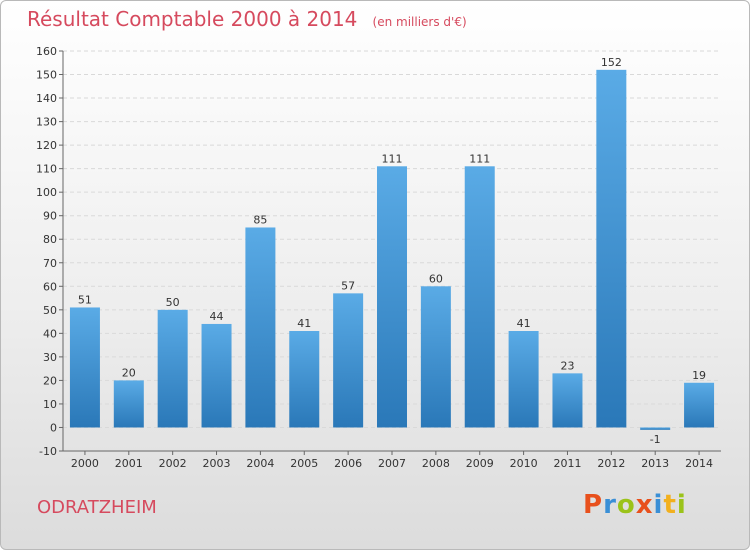 The width and height of the screenshot is (750, 550). Describe the element at coordinates (260, 463) in the screenshot. I see `x-tick-label: 2004` at that location.